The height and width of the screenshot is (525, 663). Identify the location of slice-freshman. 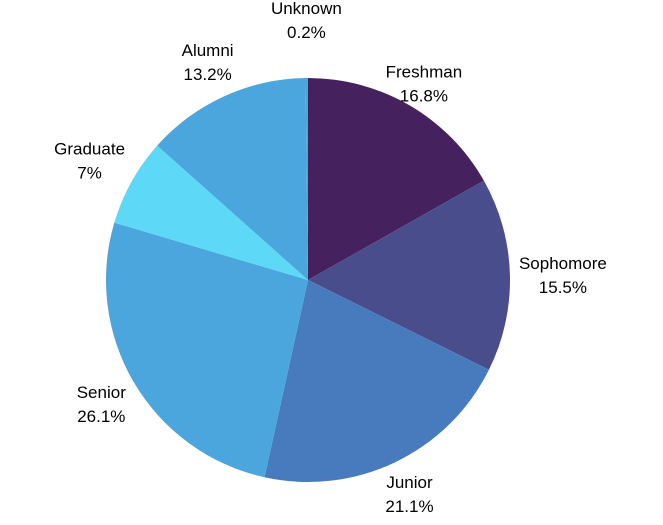
(396, 179).